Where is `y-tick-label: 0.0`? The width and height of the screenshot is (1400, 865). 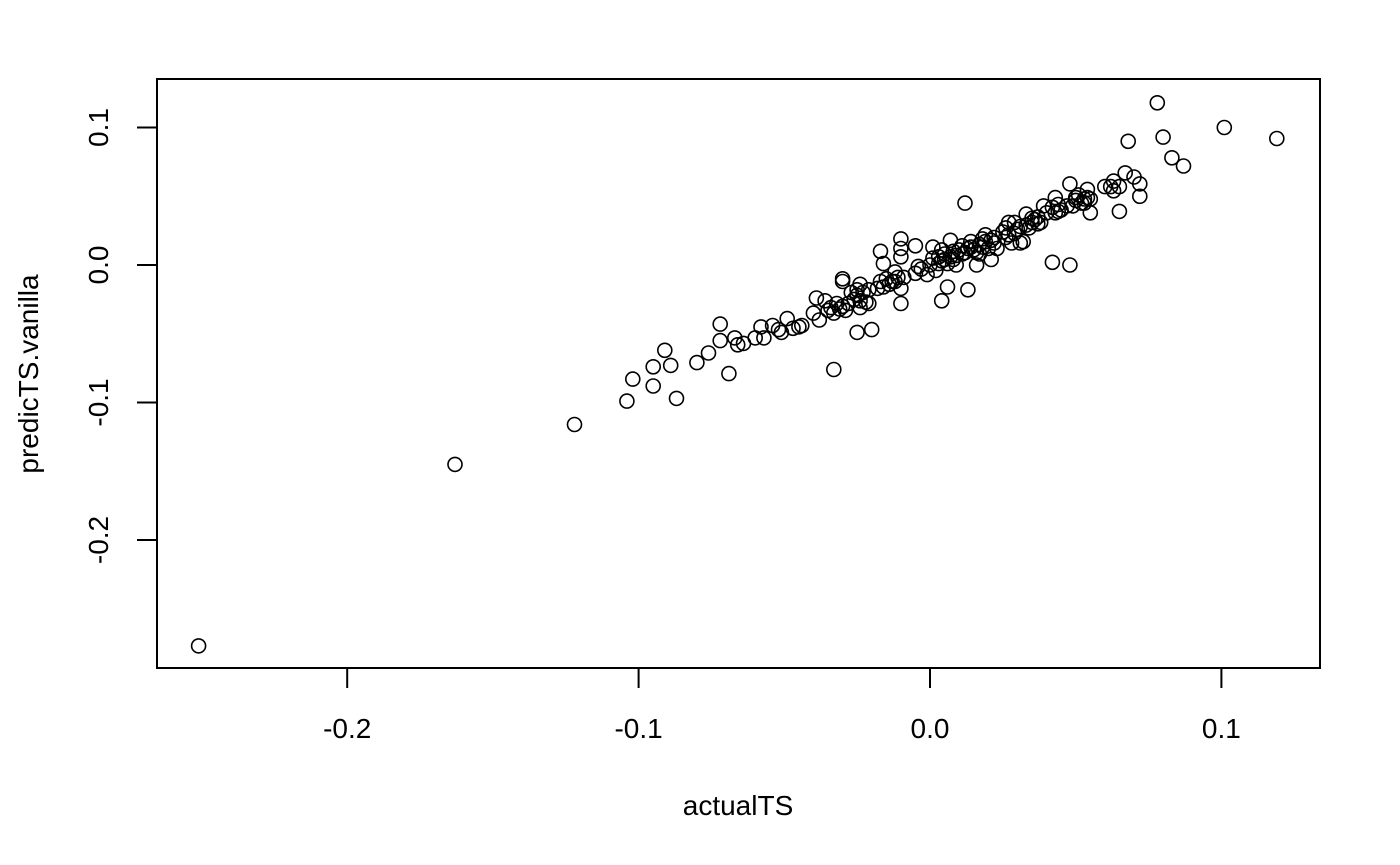
y-tick-label: 0.0 is located at coordinates (98, 265).